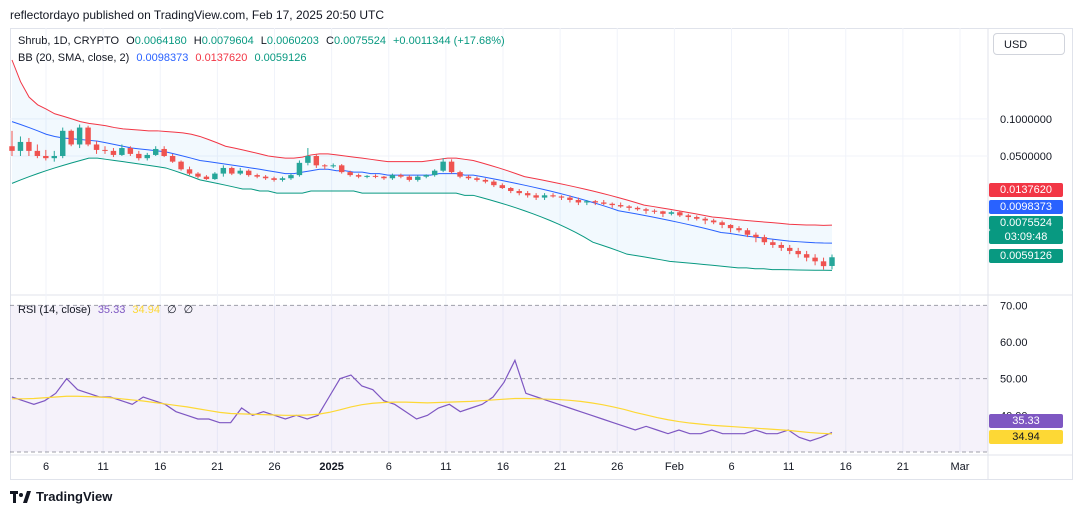 Image resolution: width=1080 pixels, height=515 pixels. I want to click on rsi-lines, so click(422, 400).